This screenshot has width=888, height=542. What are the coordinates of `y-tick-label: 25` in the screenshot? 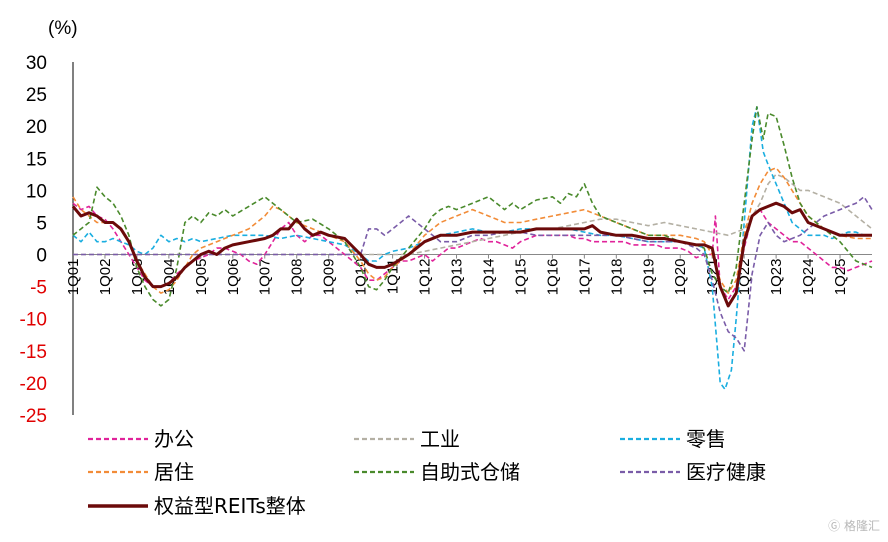 It's located at (36, 95).